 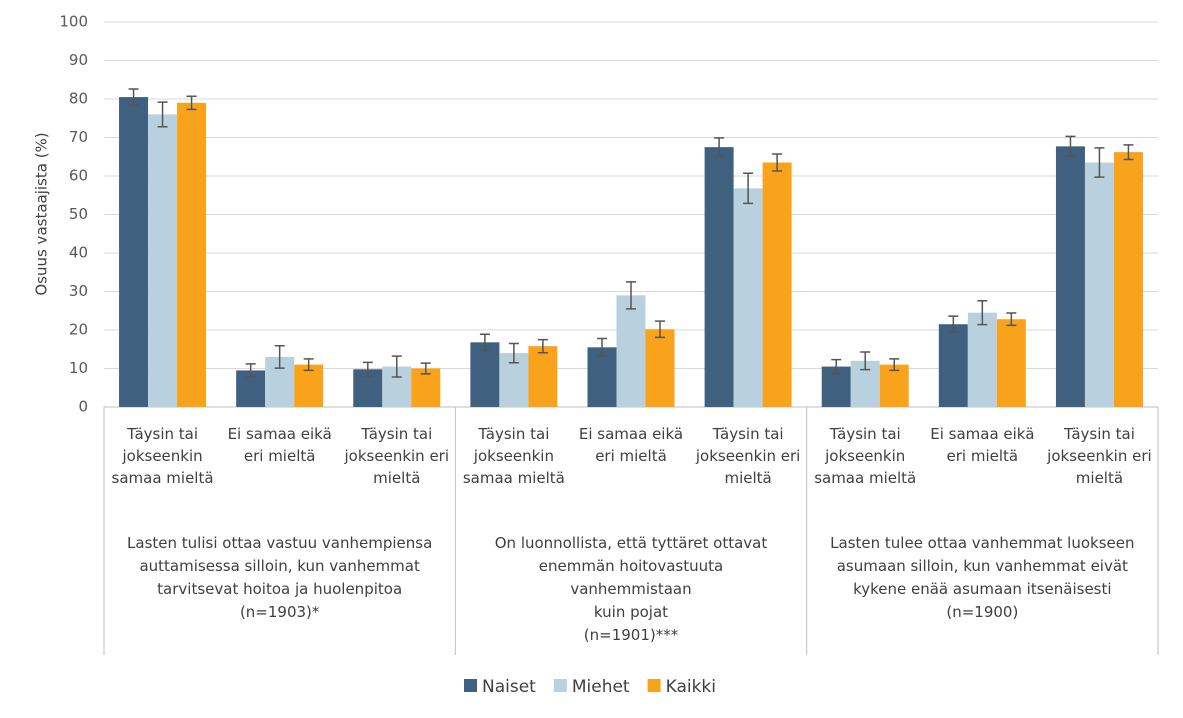 I want to click on y-tick-label: 40, so click(x=78, y=253).